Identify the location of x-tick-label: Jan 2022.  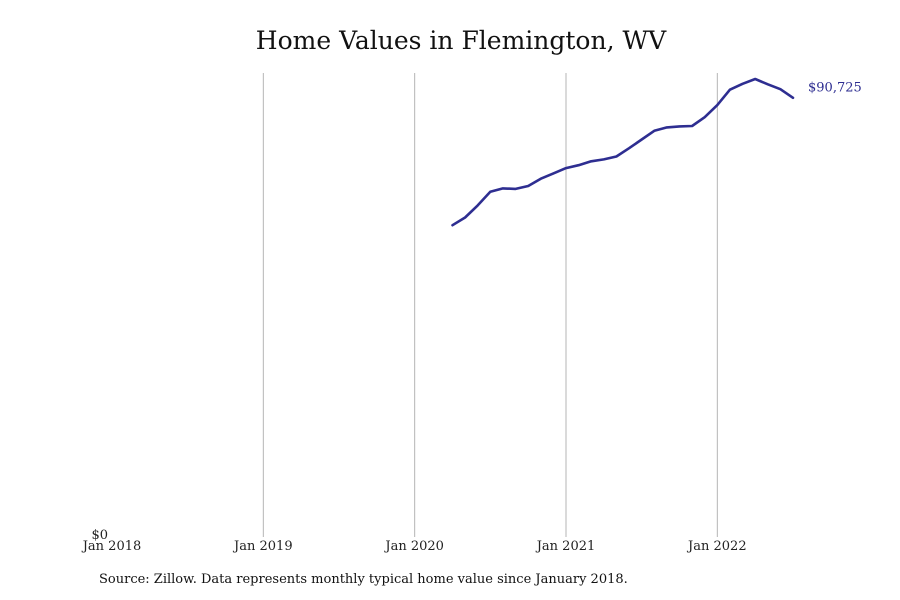
(716, 546).